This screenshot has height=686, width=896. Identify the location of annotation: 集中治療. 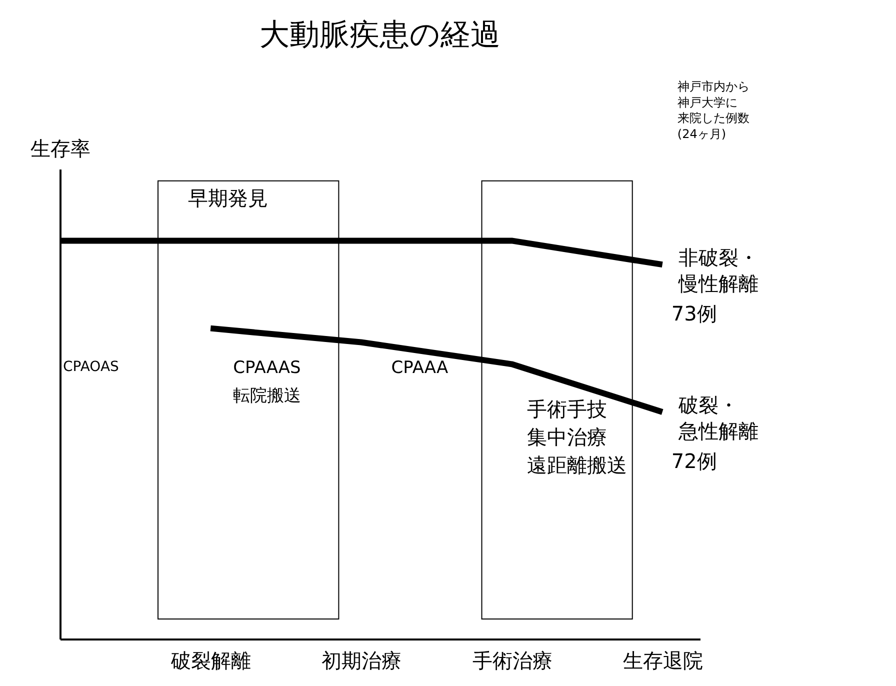
(566, 436).